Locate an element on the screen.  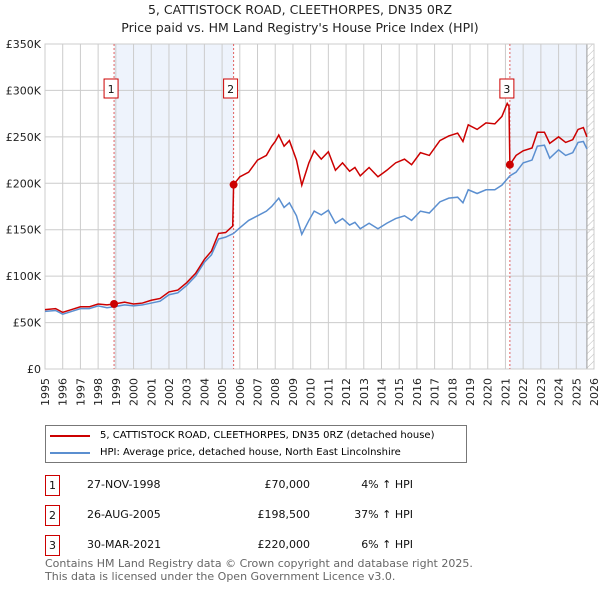
sale-date: 26-AUG-2005 is located at coordinates (124, 514).